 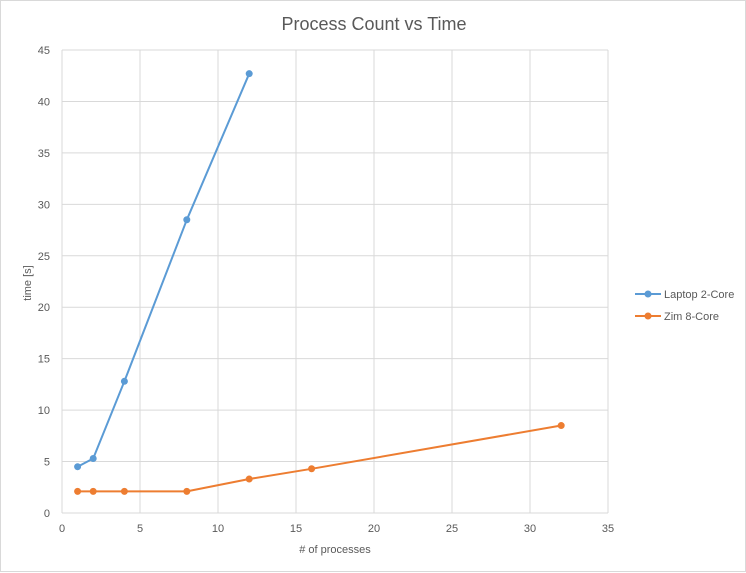 I want to click on y-tick-label: 15, so click(x=44, y=360).